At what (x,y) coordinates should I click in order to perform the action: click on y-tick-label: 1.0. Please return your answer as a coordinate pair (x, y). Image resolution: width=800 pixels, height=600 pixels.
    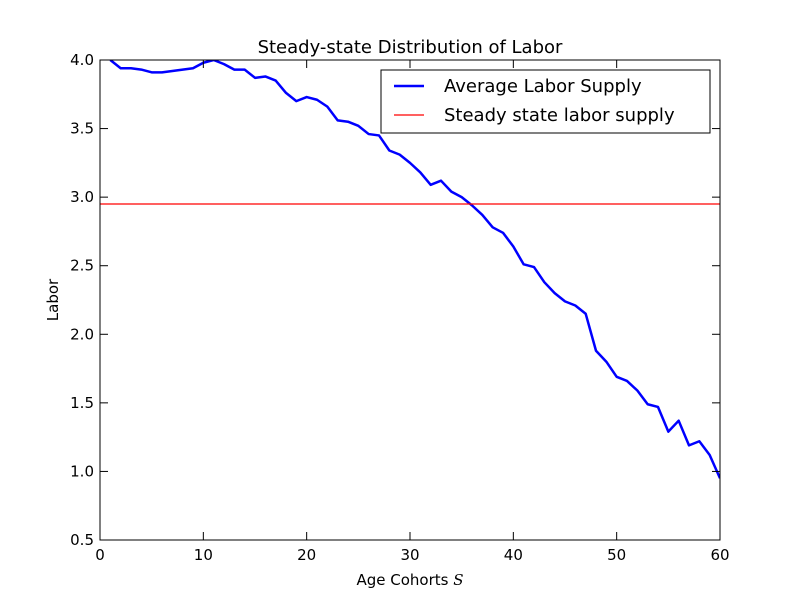
    Looking at the image, I should click on (82, 471).